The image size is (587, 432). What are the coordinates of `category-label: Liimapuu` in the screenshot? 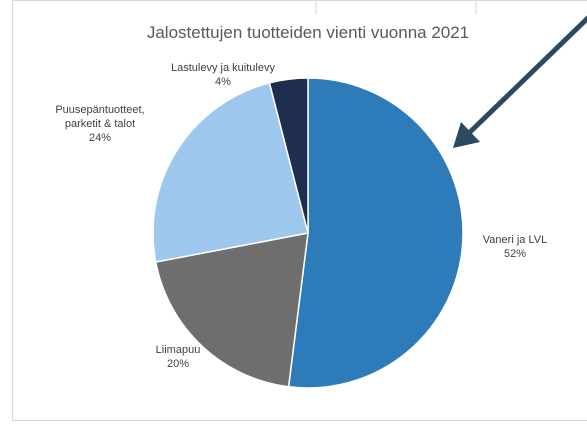 It's located at (178, 350).